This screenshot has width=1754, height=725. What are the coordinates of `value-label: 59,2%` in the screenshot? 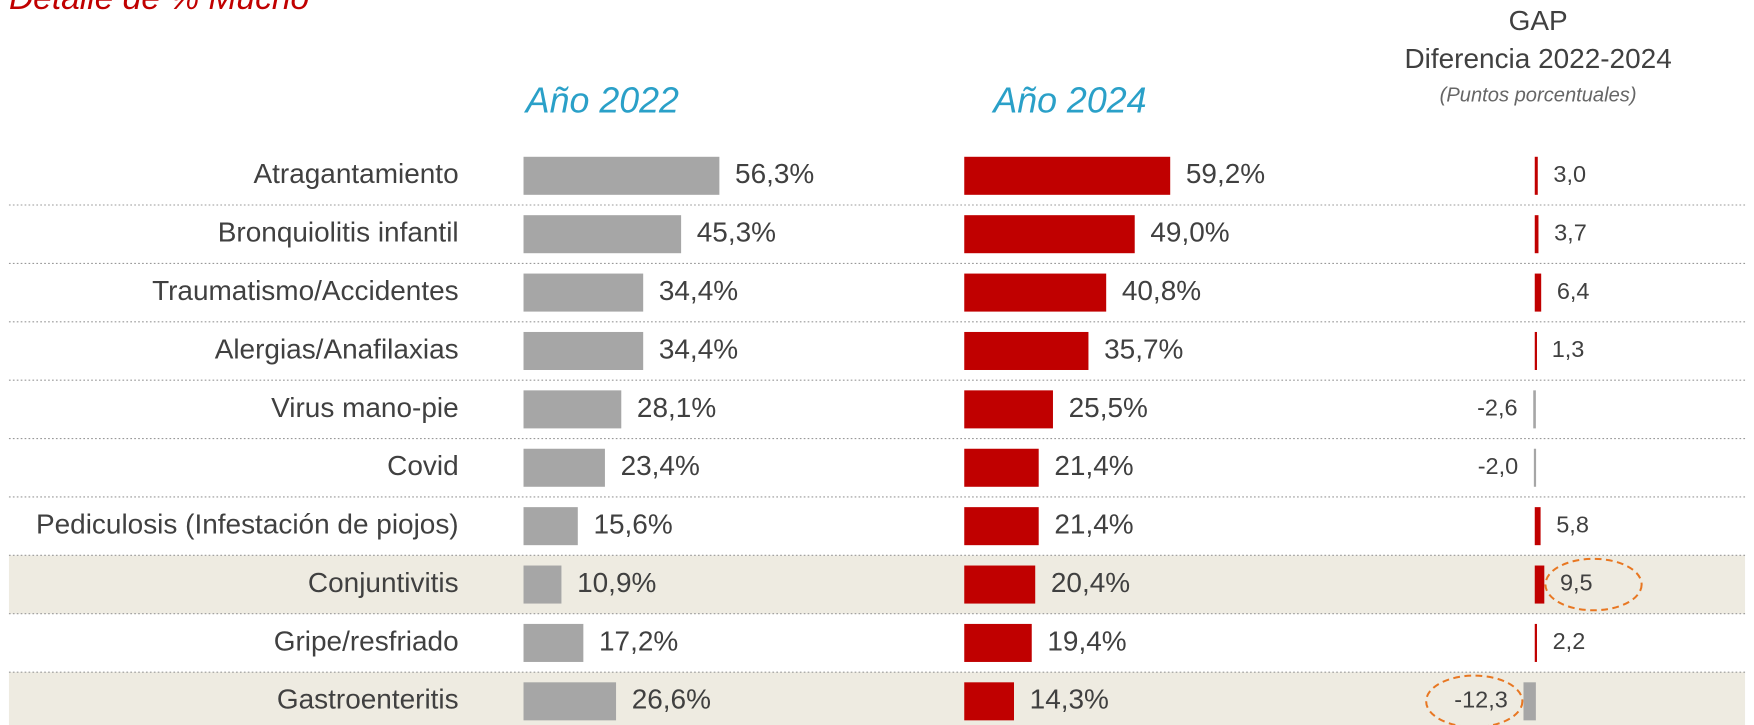 It's located at (1225, 173).